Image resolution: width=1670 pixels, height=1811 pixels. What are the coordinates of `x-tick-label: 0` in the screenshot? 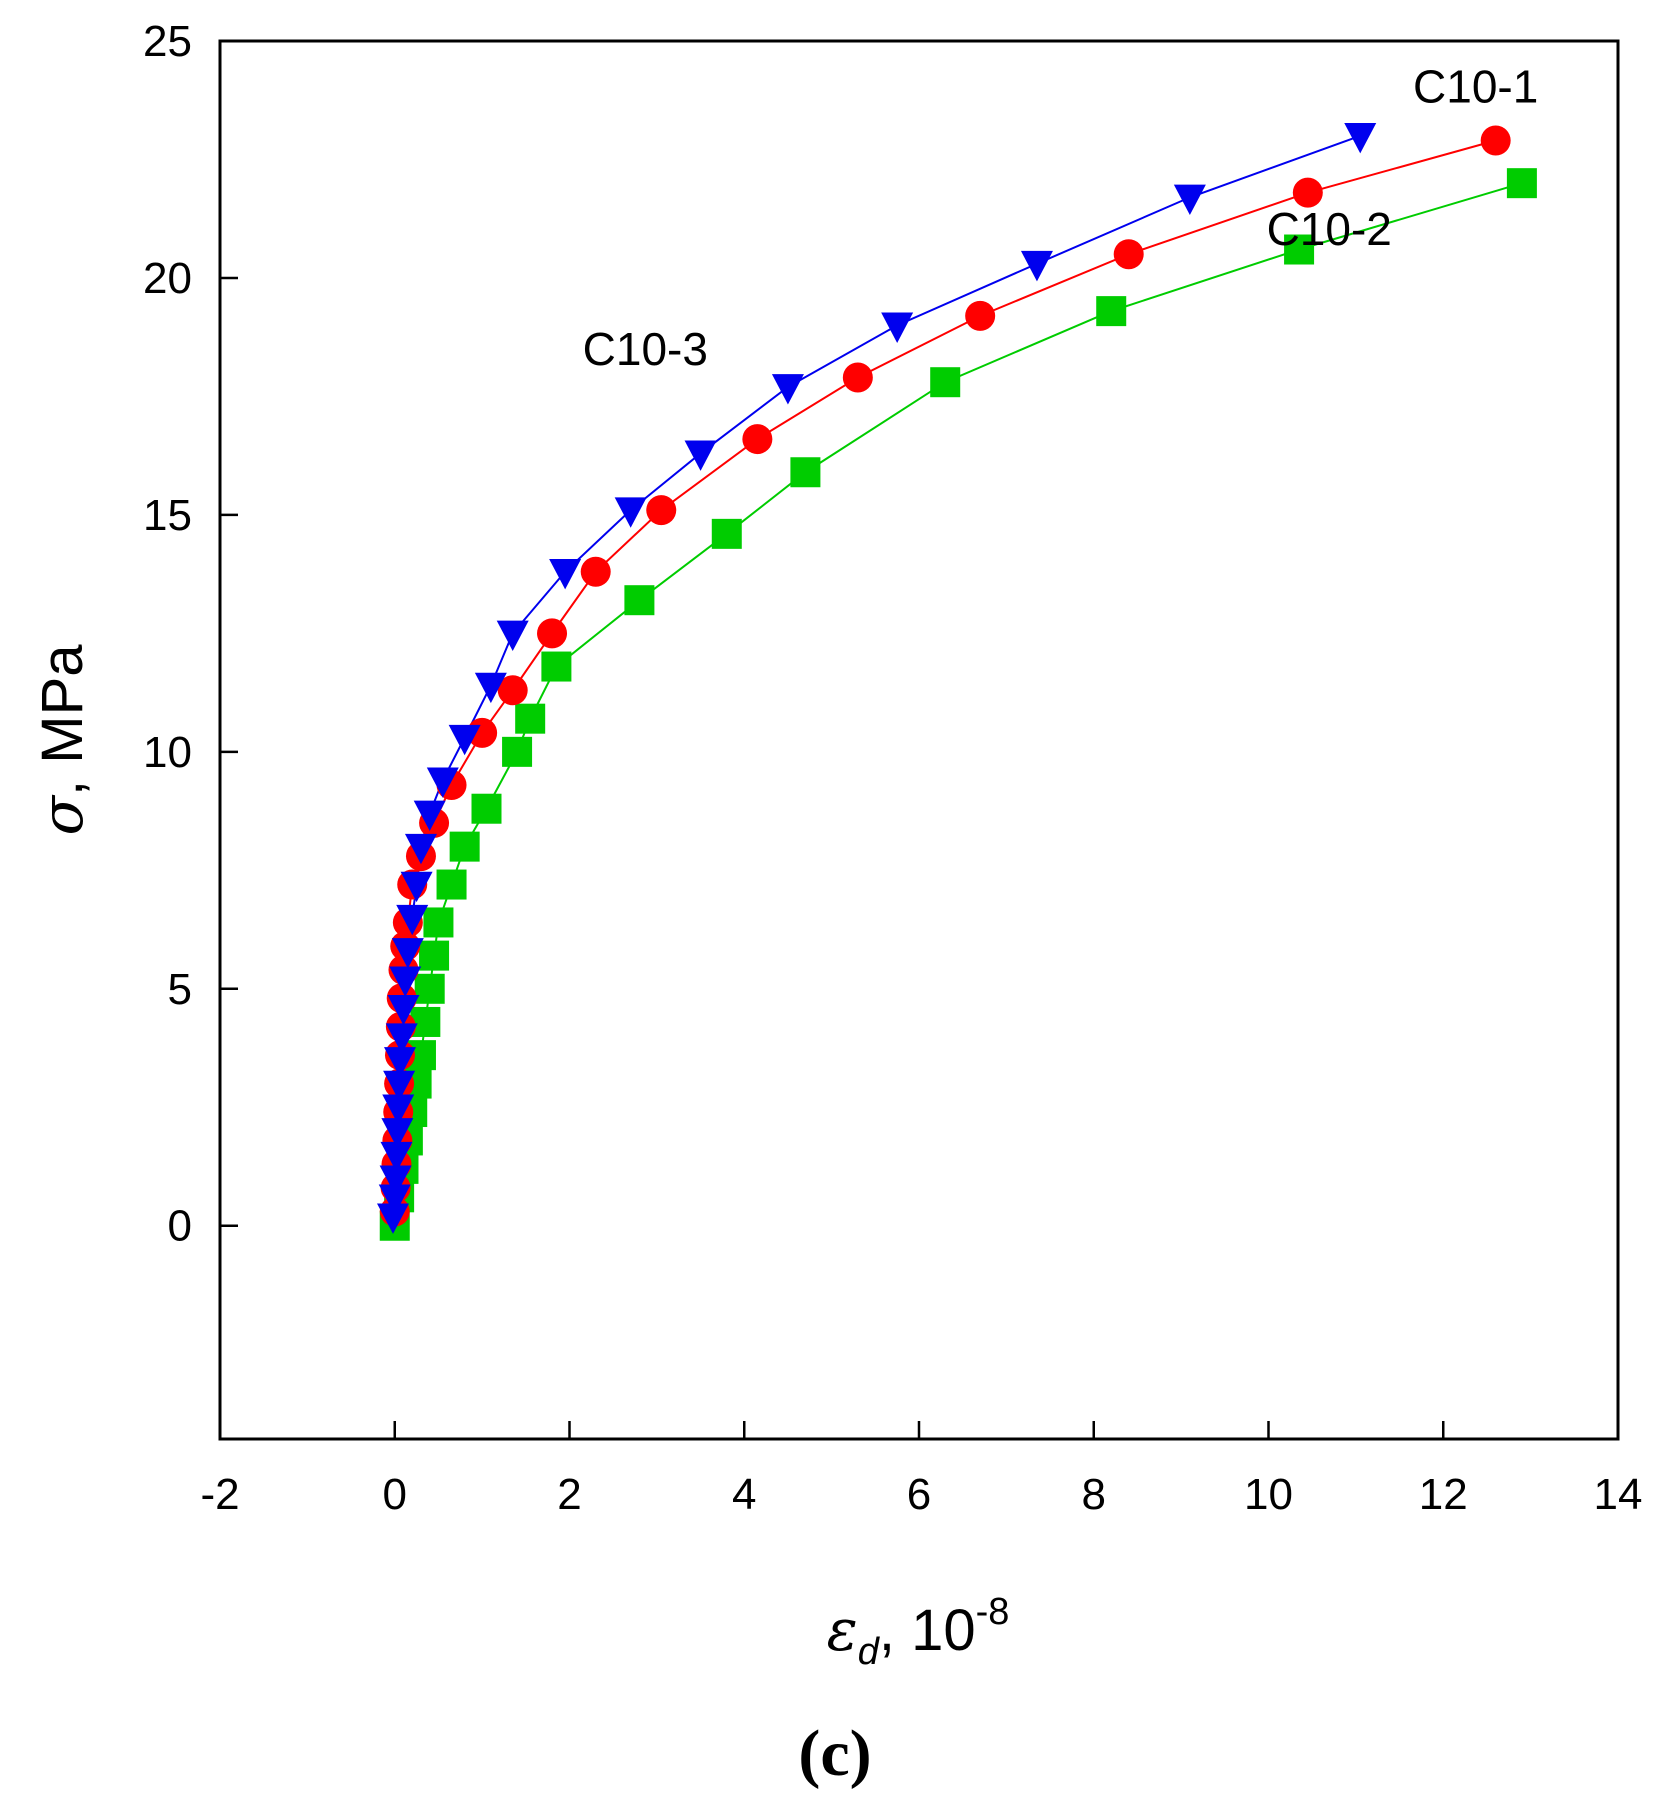 It's located at (395, 1494).